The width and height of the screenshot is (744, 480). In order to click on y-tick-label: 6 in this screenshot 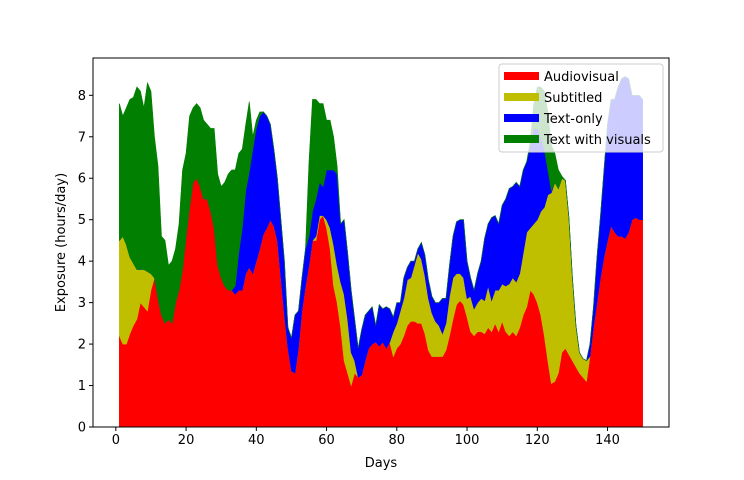, I will do `click(82, 179)`.